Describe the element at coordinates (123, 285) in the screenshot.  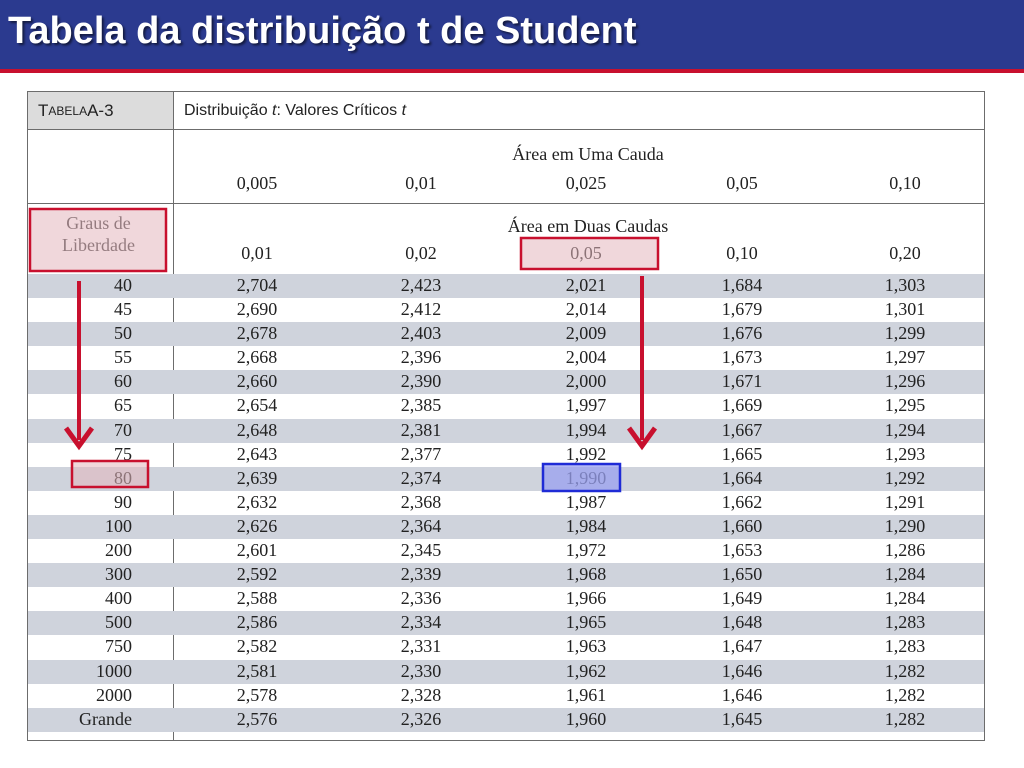
I see `df-cell: 40` at that location.